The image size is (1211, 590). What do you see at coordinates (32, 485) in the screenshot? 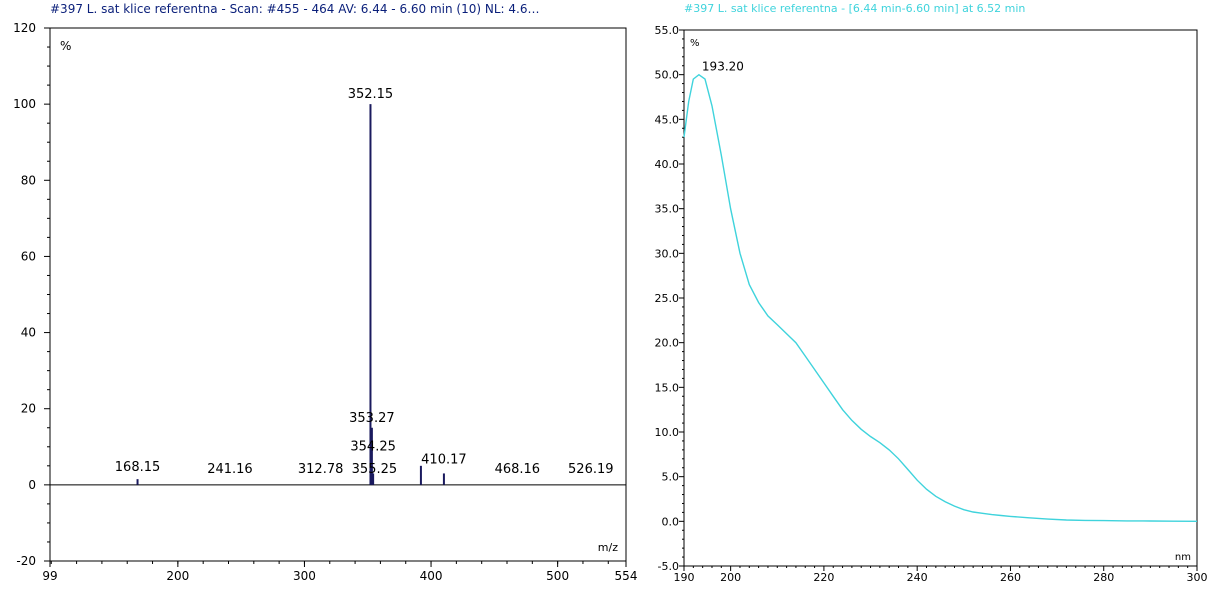
I see `y-tick-label: 0` at bounding box center [32, 485].